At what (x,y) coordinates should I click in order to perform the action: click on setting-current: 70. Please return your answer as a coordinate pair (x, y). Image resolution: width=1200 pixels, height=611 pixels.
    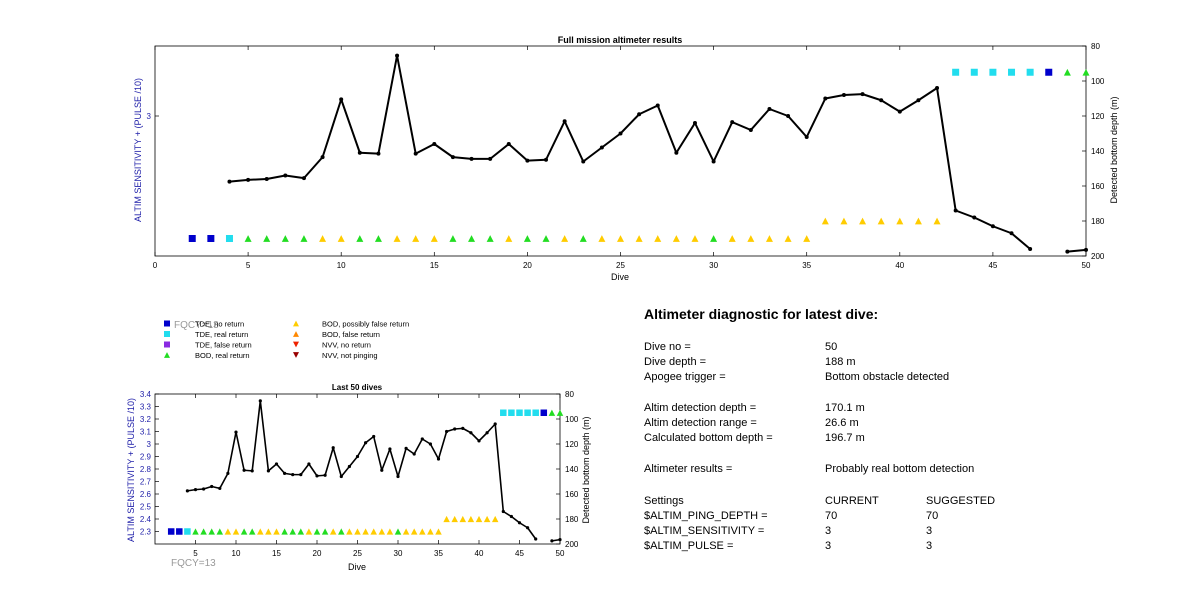
    Looking at the image, I should click on (831, 516).